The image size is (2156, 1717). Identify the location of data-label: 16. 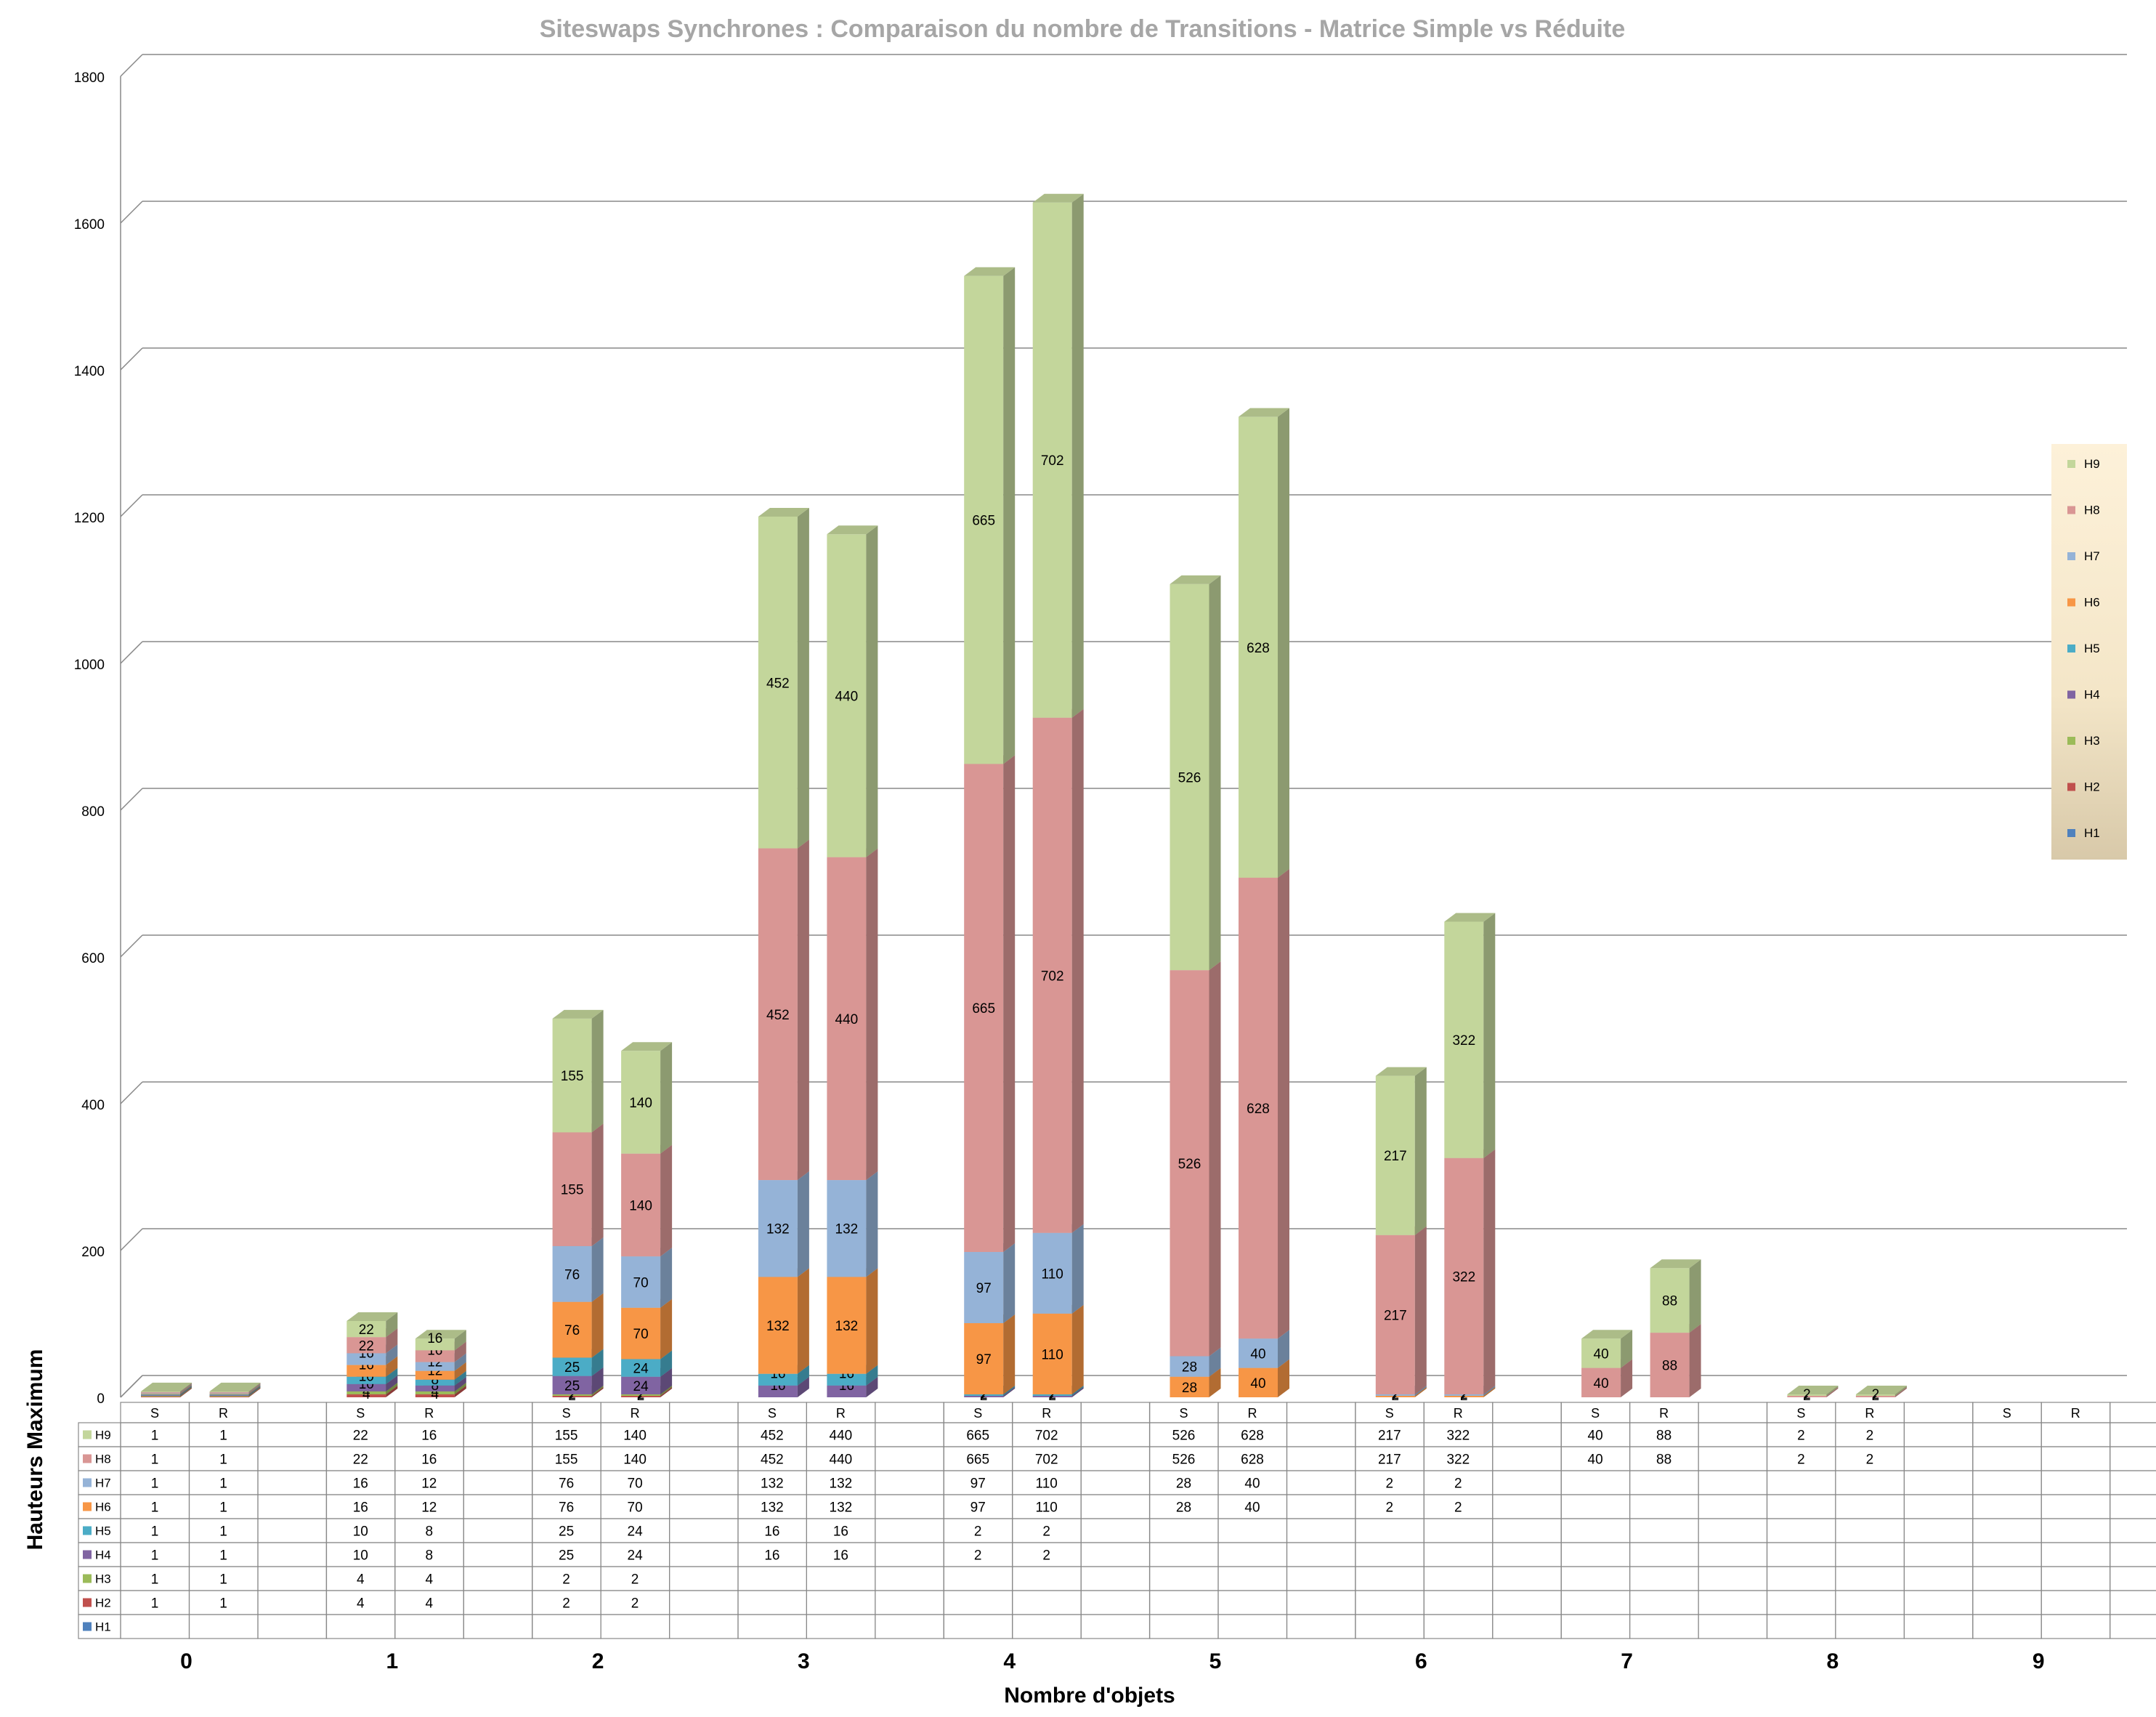
(434, 1338).